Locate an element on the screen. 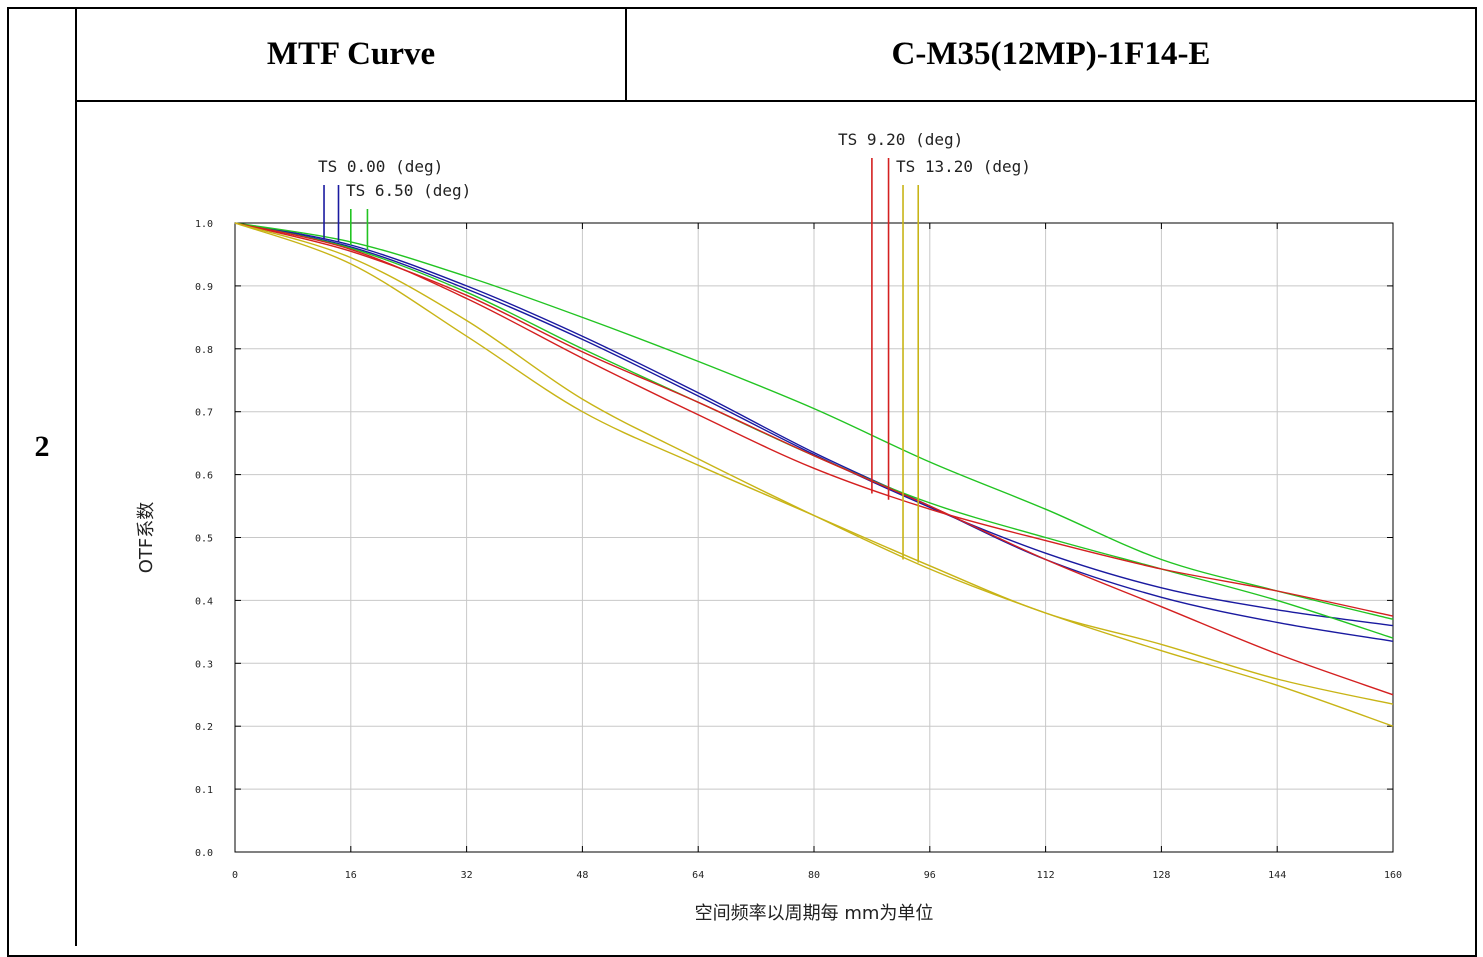 Image resolution: width=1483 pixels, height=957 pixels. column-divider-left is located at coordinates (76, 476).